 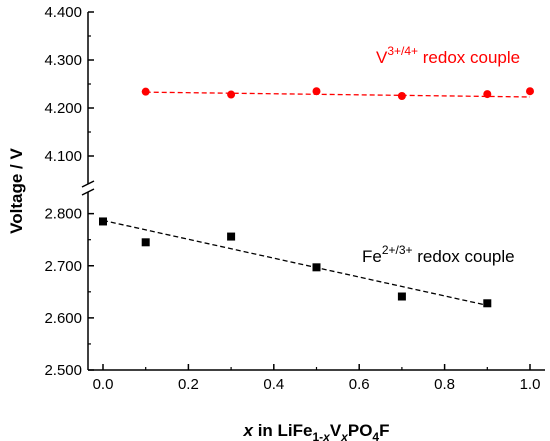 What do you see at coordinates (273, 384) in the screenshot?
I see `x-tick-label: 0.4` at bounding box center [273, 384].